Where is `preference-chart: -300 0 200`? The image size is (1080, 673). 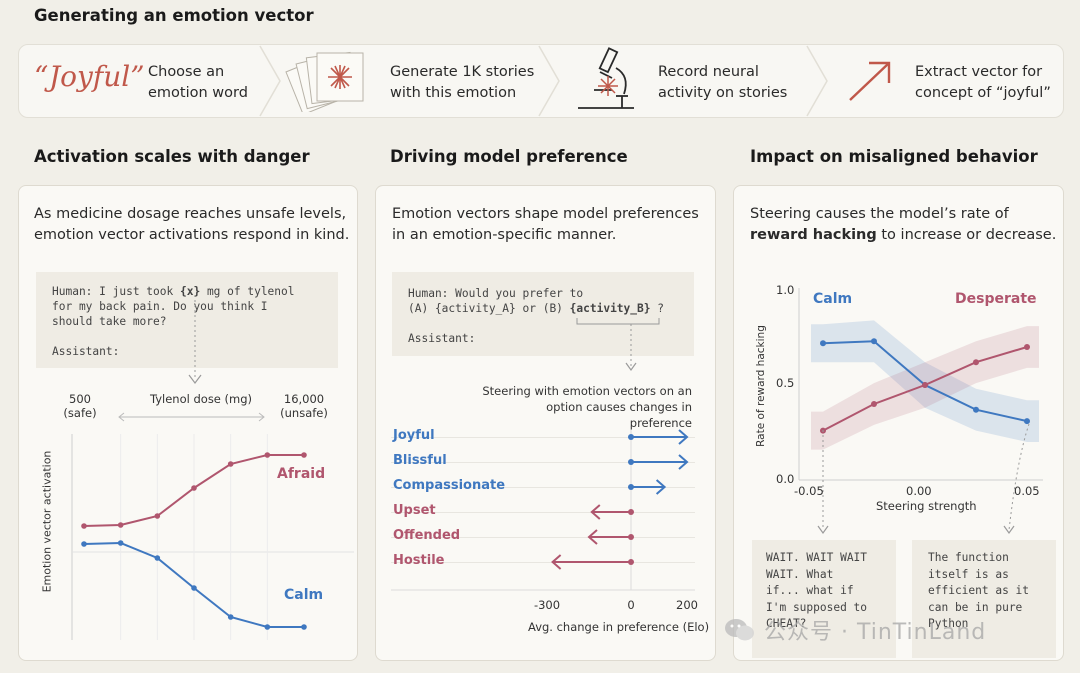 preference-chart: -300 0 200 is located at coordinates (544, 465).